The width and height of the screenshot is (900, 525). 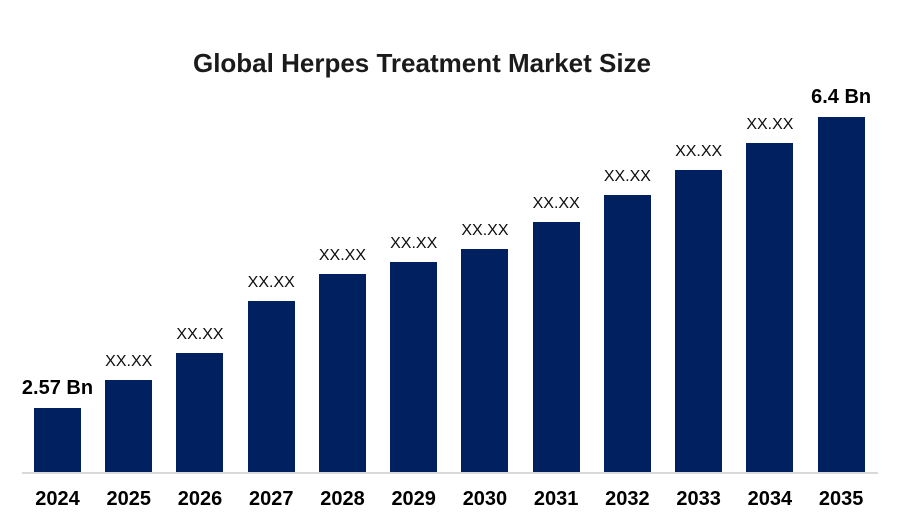 What do you see at coordinates (129, 361) in the screenshot?
I see `value-label-2025: XX.XX` at bounding box center [129, 361].